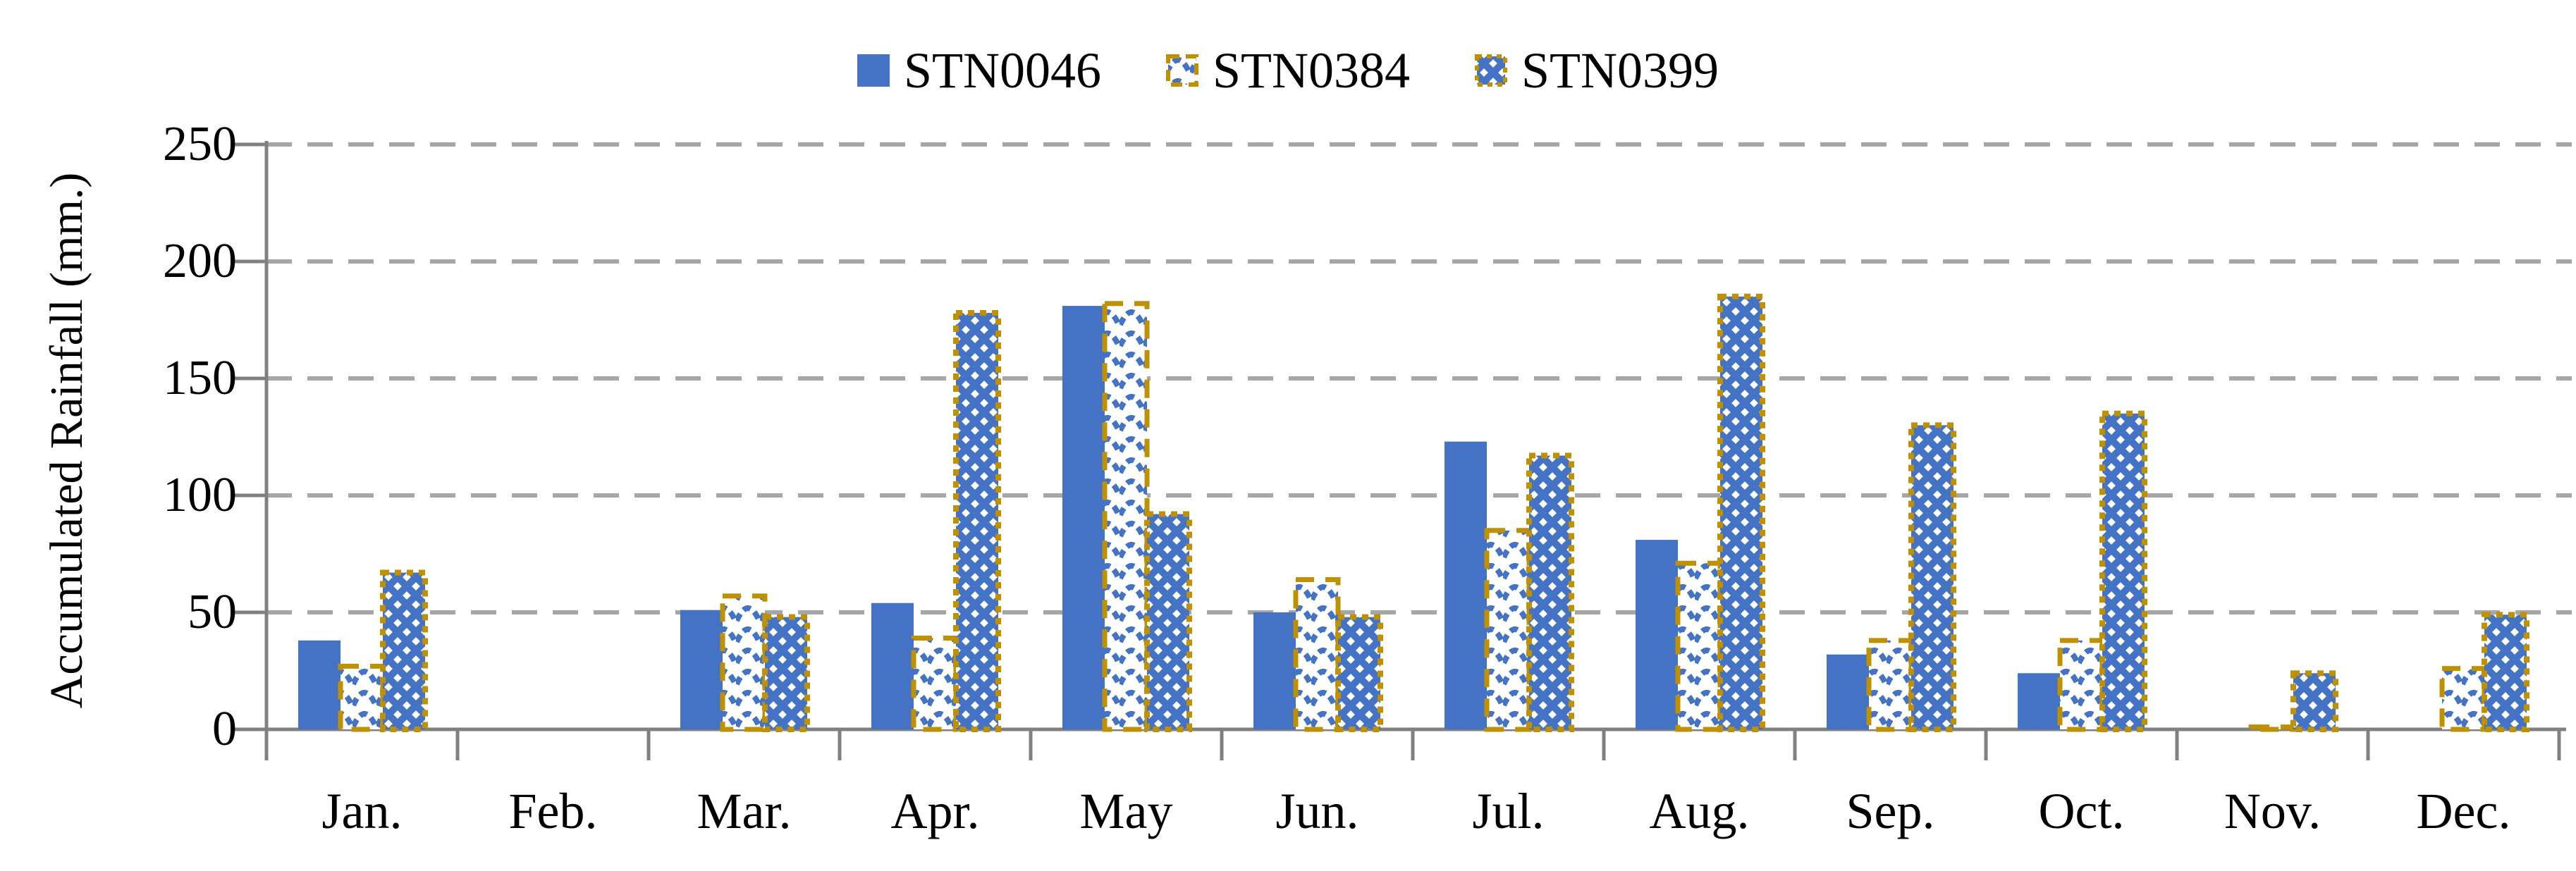 Image resolution: width=2576 pixels, height=871 pixels. Describe the element at coordinates (1508, 630) in the screenshot. I see `bar-STN0384-Jul.` at that location.